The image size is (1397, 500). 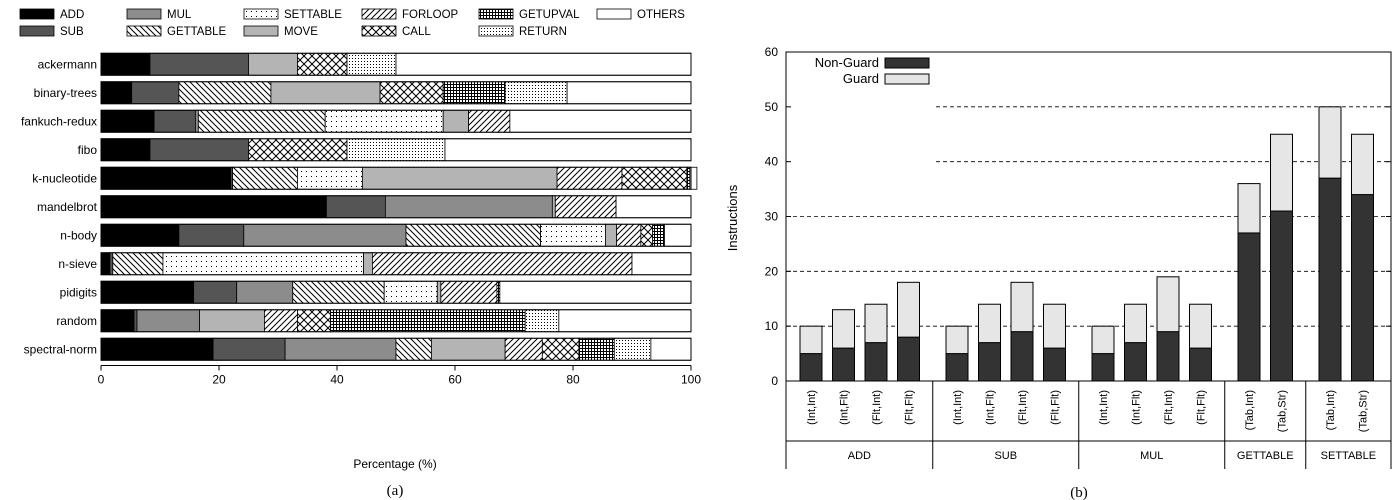 What do you see at coordinates (322, 64) in the screenshot?
I see `bar-ackermann-call` at bounding box center [322, 64].